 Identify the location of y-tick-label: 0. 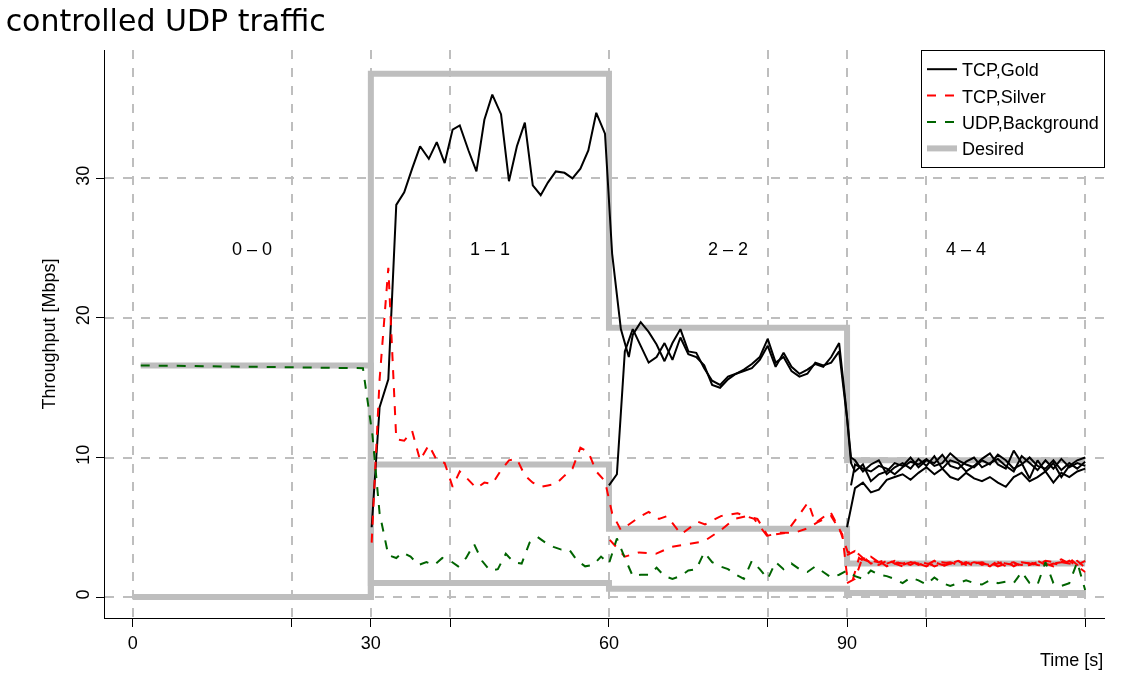
(82, 594).